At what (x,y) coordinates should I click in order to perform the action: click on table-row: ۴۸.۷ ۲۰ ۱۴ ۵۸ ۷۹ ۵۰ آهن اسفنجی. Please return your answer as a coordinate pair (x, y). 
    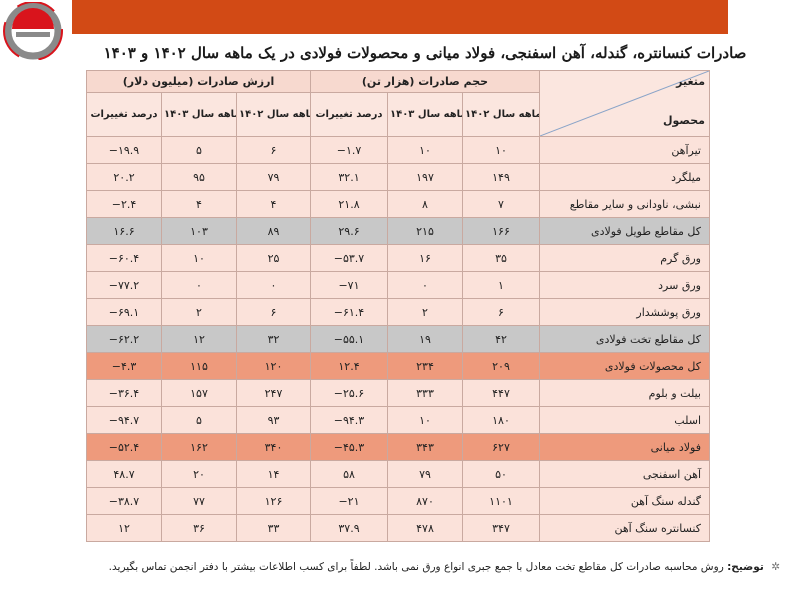
    Looking at the image, I should click on (398, 474).